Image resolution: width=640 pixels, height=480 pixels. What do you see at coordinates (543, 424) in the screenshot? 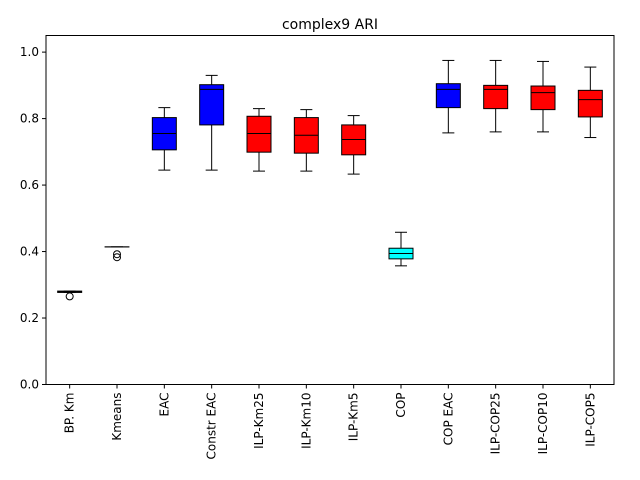
I see `x-tick-label: ILP-COP10` at bounding box center [543, 424].